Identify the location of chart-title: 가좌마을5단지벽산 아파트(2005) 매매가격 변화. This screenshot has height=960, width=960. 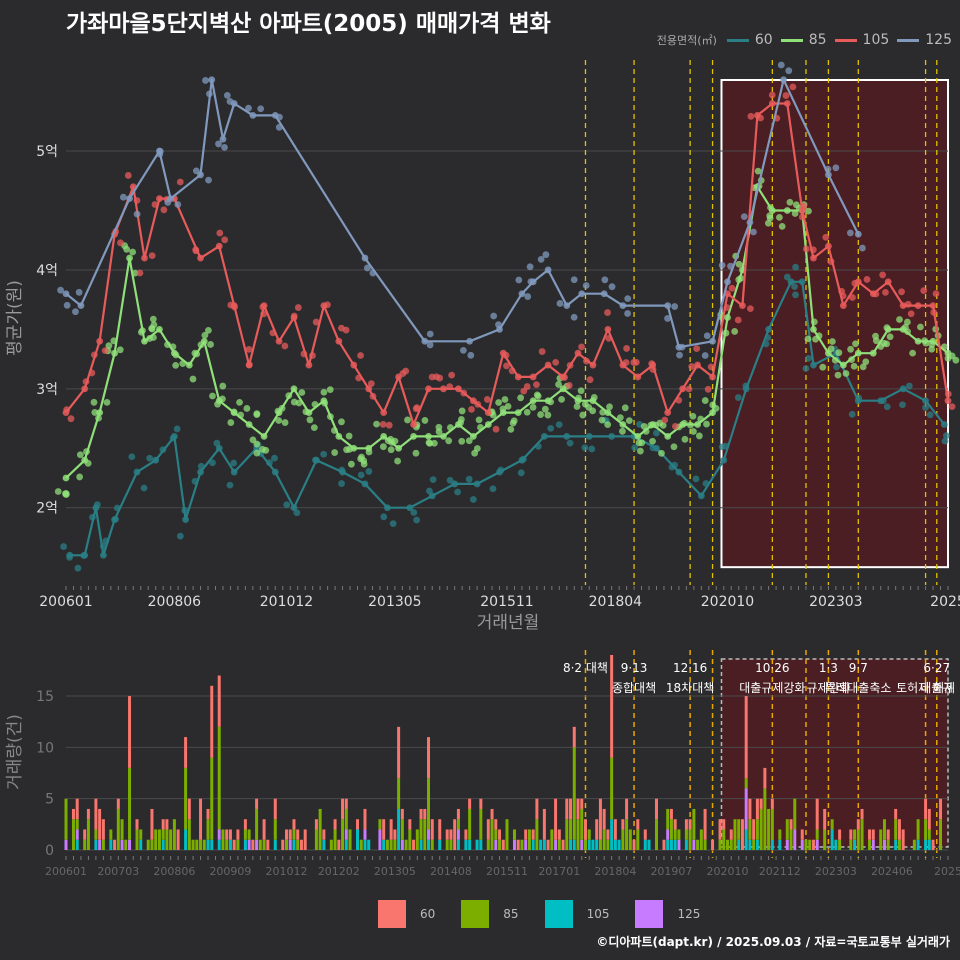
(308, 24).